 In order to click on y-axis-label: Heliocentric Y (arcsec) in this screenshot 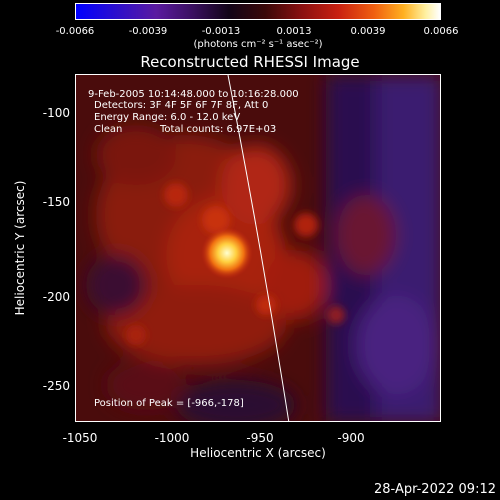, I will do `click(20, 248)`.